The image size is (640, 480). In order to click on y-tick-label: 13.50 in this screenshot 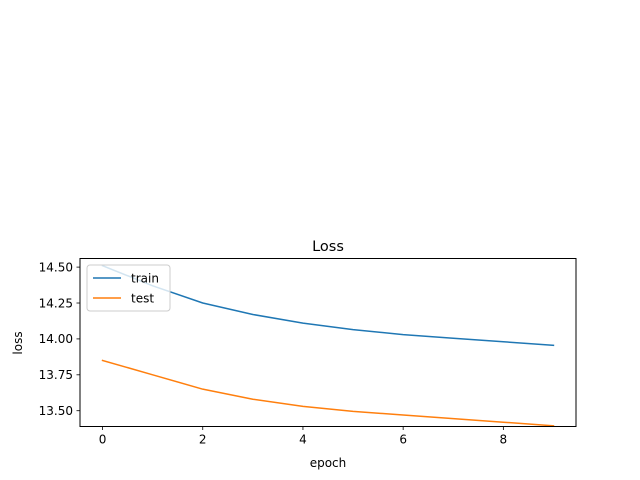, I will do `click(56, 411)`.